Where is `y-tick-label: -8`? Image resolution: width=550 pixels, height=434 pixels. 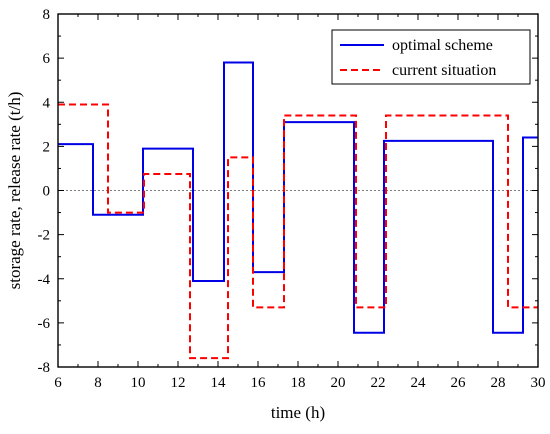 y-tick-label: -8 is located at coordinates (44, 368).